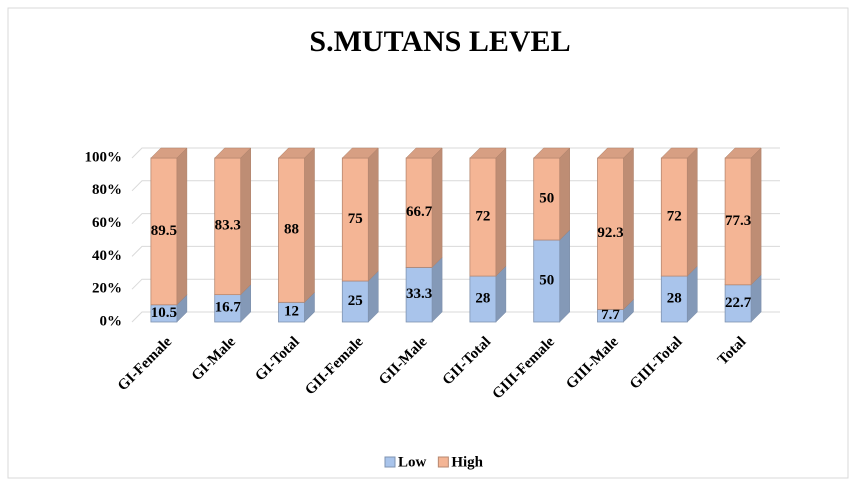 This screenshot has height=485, width=857. Describe the element at coordinates (107, 256) in the screenshot. I see `y-tick-label: 40%` at that location.